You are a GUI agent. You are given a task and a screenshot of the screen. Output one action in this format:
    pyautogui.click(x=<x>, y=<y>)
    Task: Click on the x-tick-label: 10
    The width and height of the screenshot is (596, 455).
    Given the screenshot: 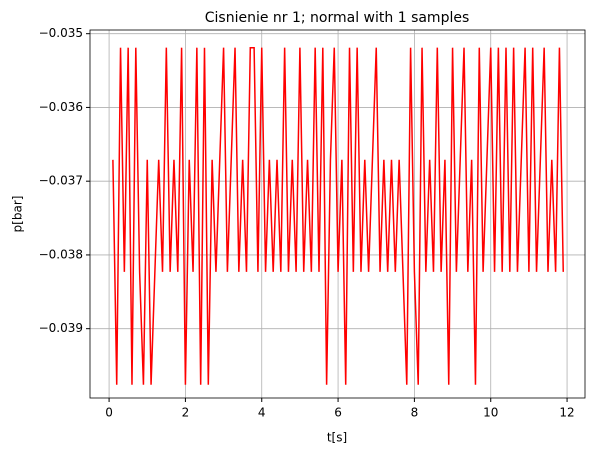 What is the action you would take?
    pyautogui.click(x=490, y=413)
    